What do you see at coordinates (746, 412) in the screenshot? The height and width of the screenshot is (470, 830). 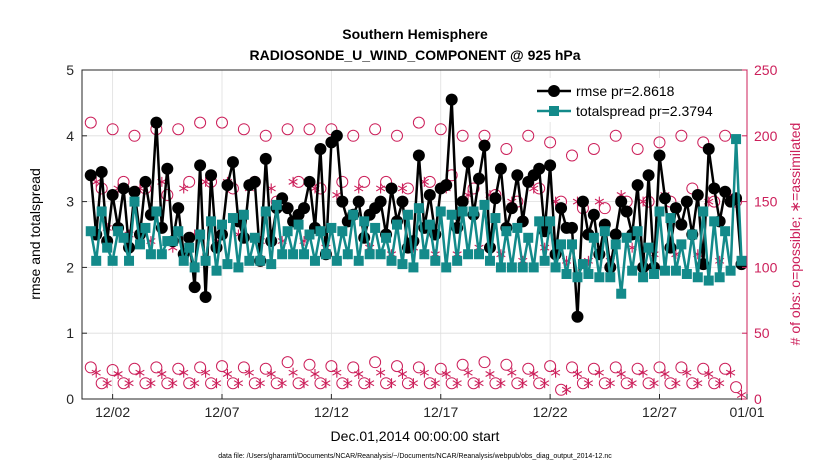 I see `x-tick-label: 01/01` at bounding box center [746, 412].